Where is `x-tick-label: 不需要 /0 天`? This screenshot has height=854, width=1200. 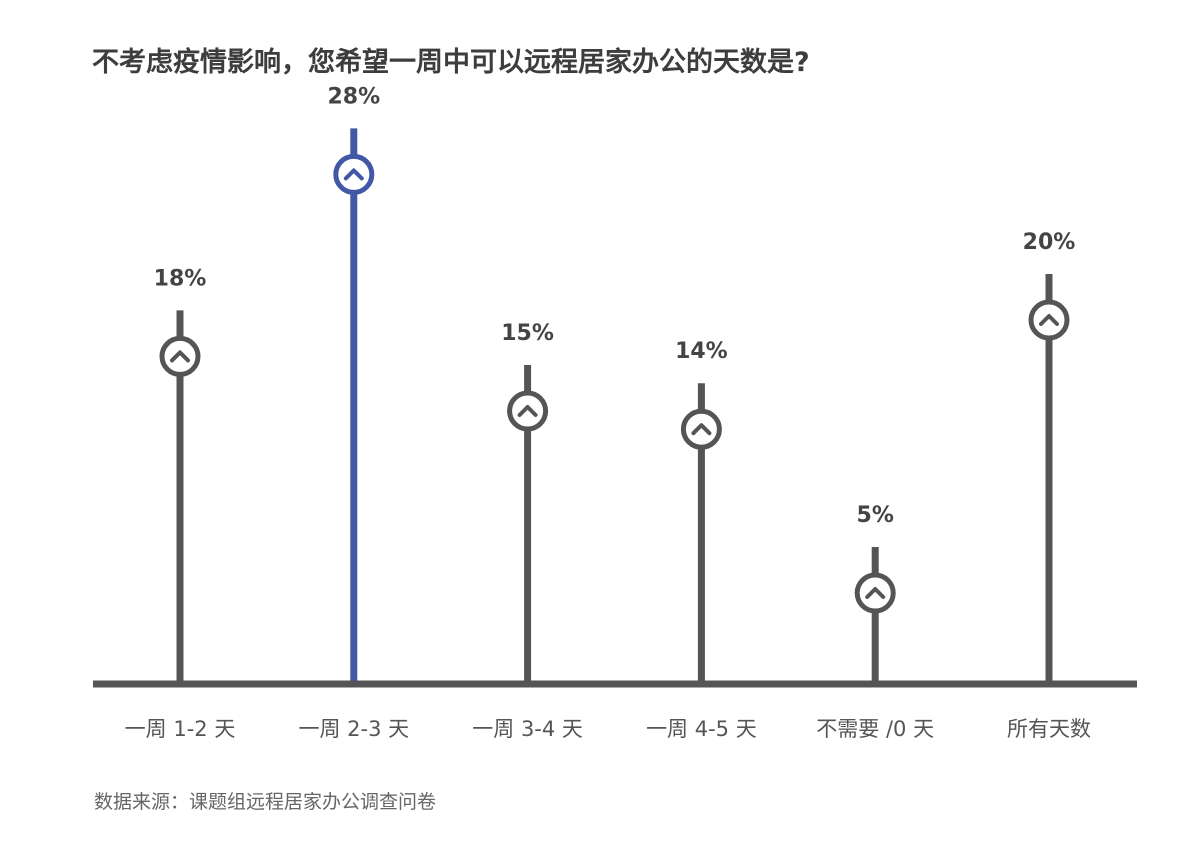 x-tick-label: 不需要 /0 天 is located at coordinates (875, 729).